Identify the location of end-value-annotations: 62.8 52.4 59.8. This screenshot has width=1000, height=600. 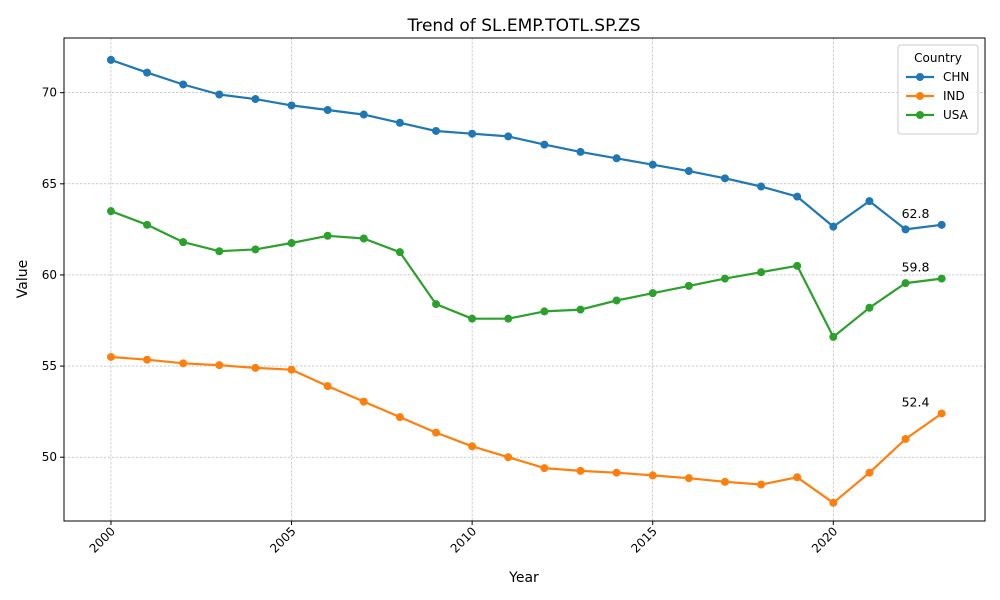
(916, 308).